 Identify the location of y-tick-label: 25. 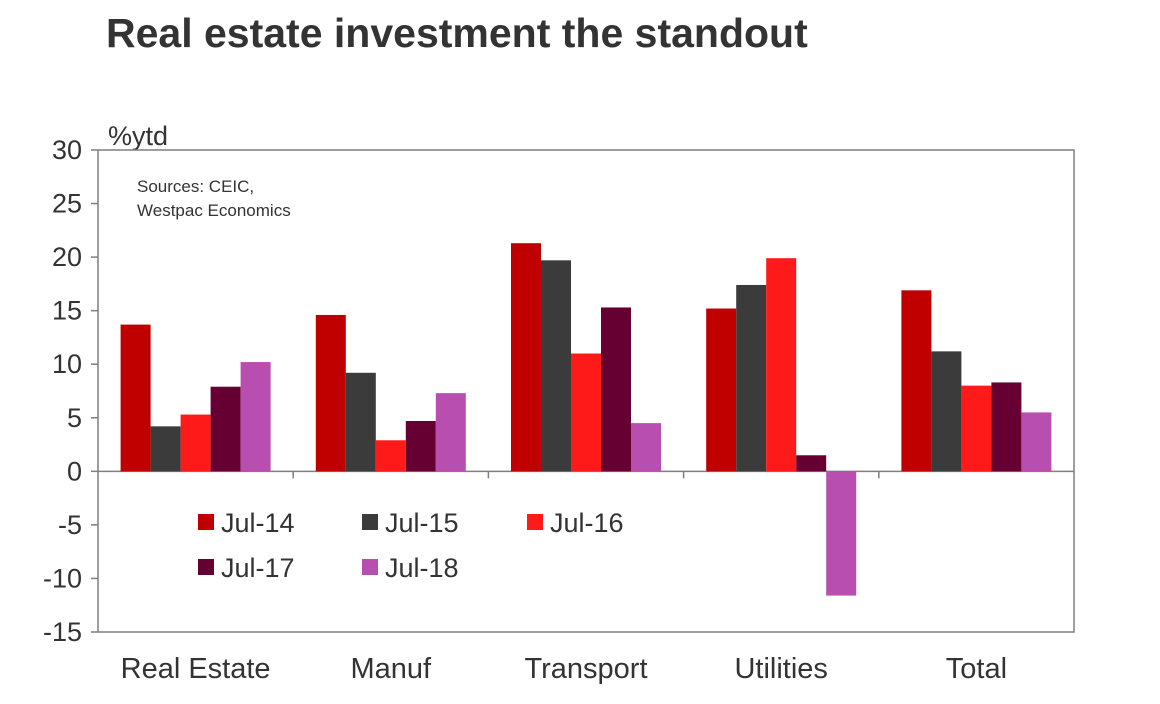
(67, 204).